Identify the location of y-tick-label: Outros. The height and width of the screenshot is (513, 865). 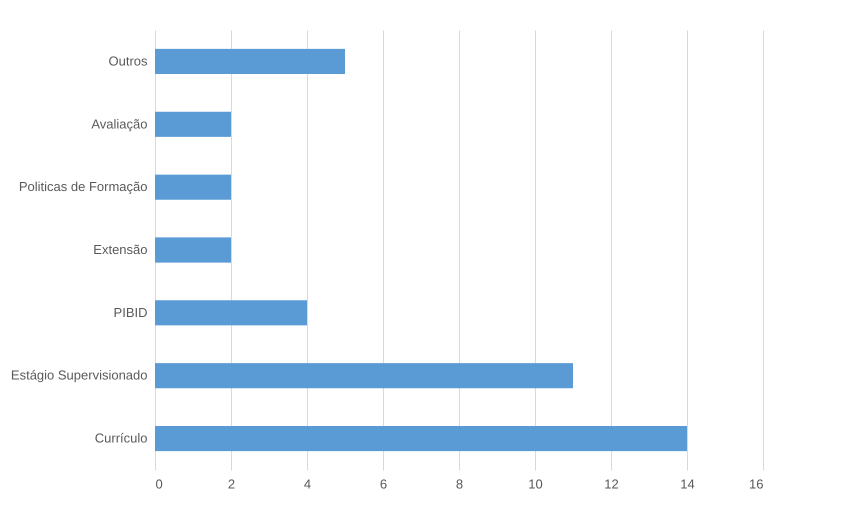
(128, 60).